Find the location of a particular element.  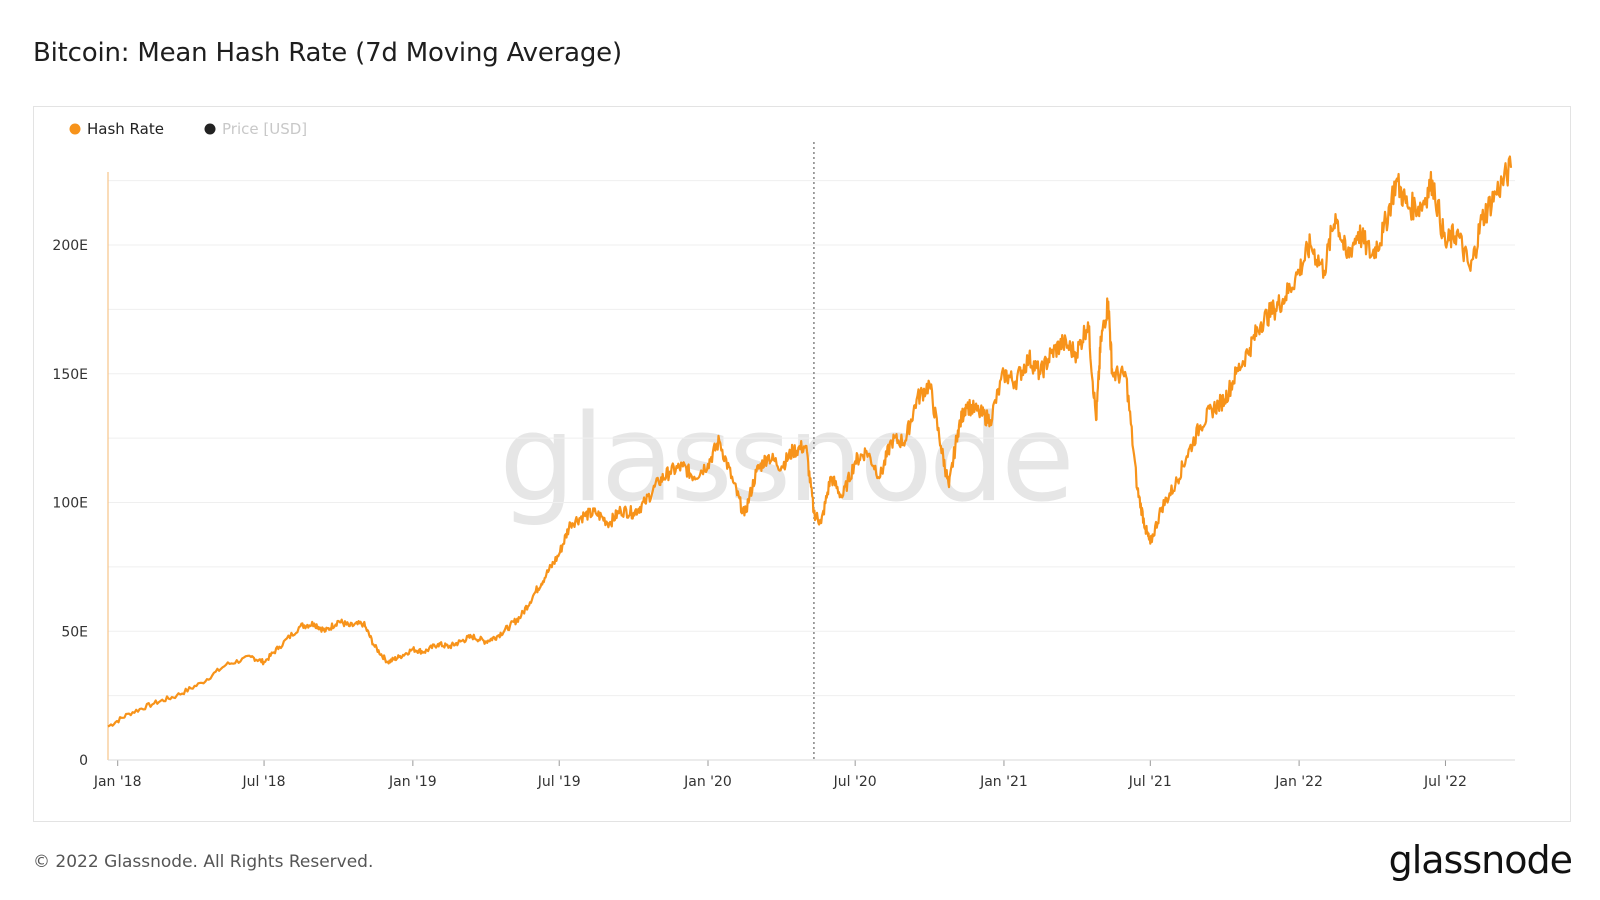

x-tick-label: Jan '22 is located at coordinates (1298, 782).